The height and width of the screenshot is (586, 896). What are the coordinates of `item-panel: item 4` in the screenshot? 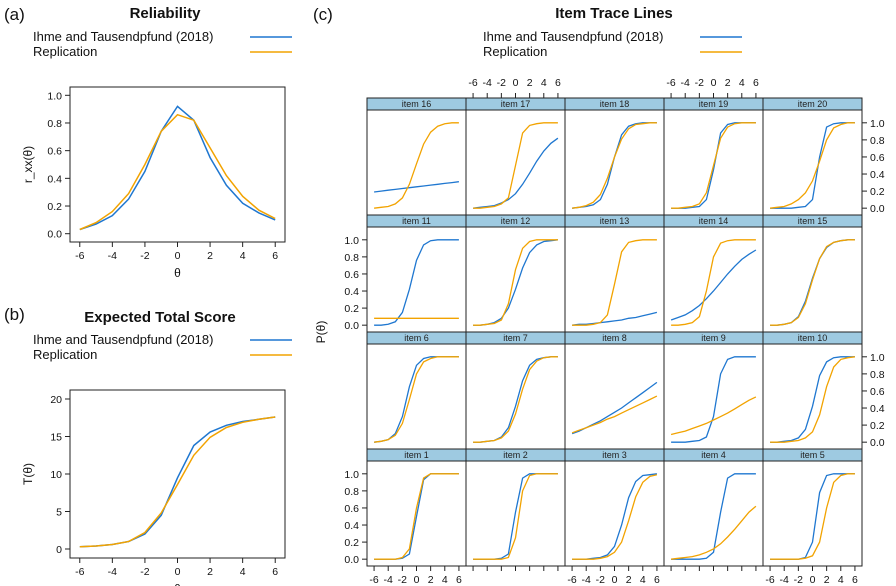 It's located at (713, 507).